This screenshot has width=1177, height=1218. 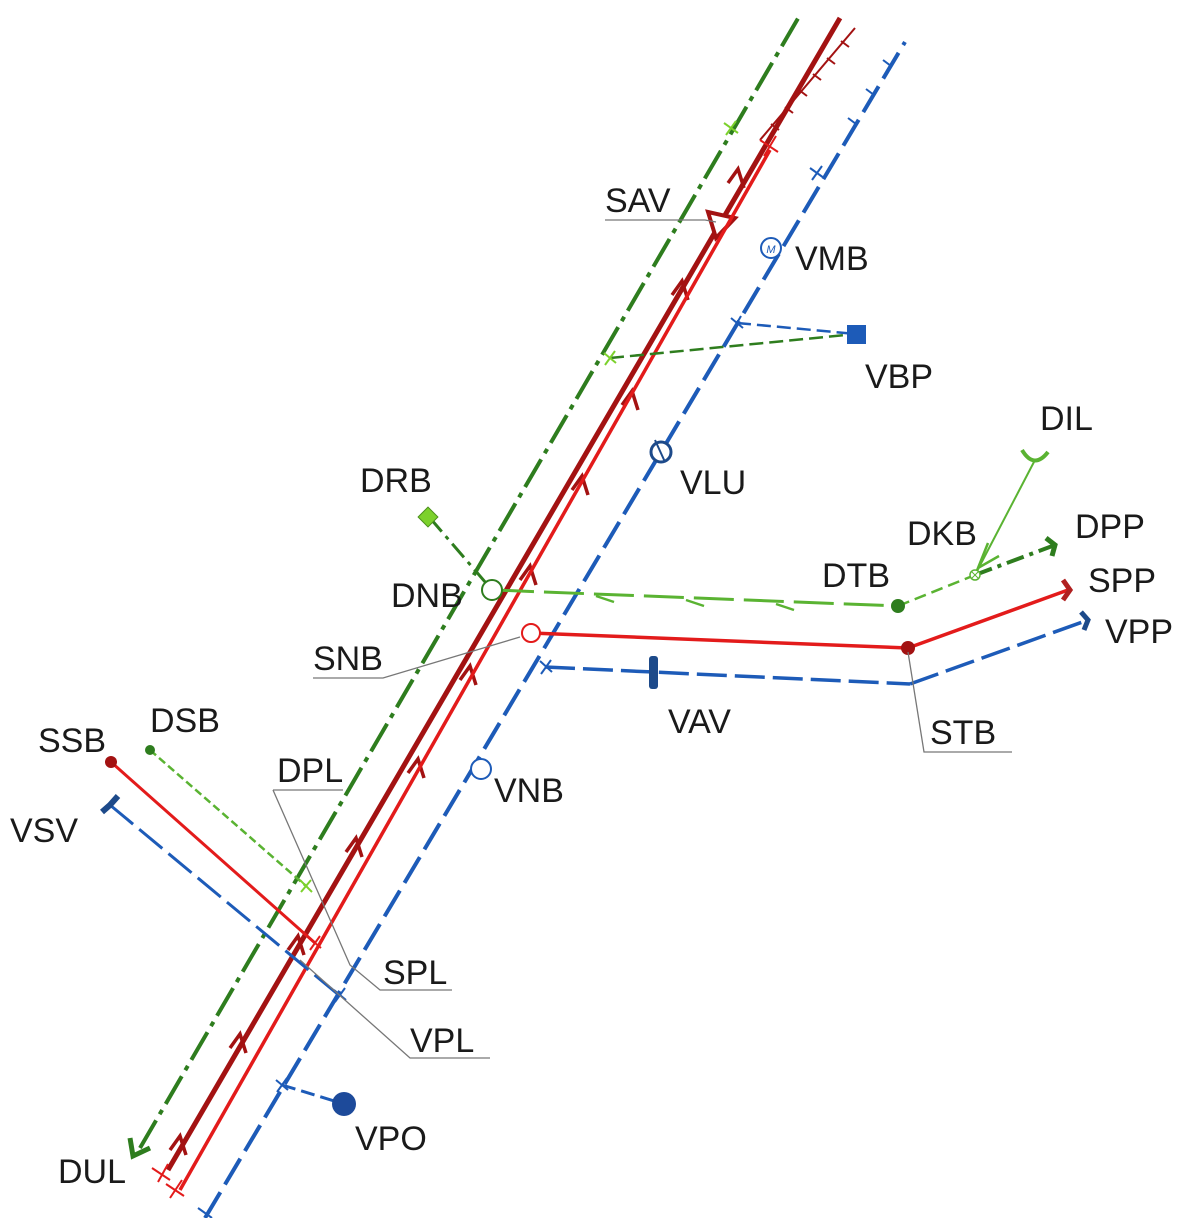 What do you see at coordinates (660, 451) in the screenshot?
I see `vlu-node-stem` at bounding box center [660, 451].